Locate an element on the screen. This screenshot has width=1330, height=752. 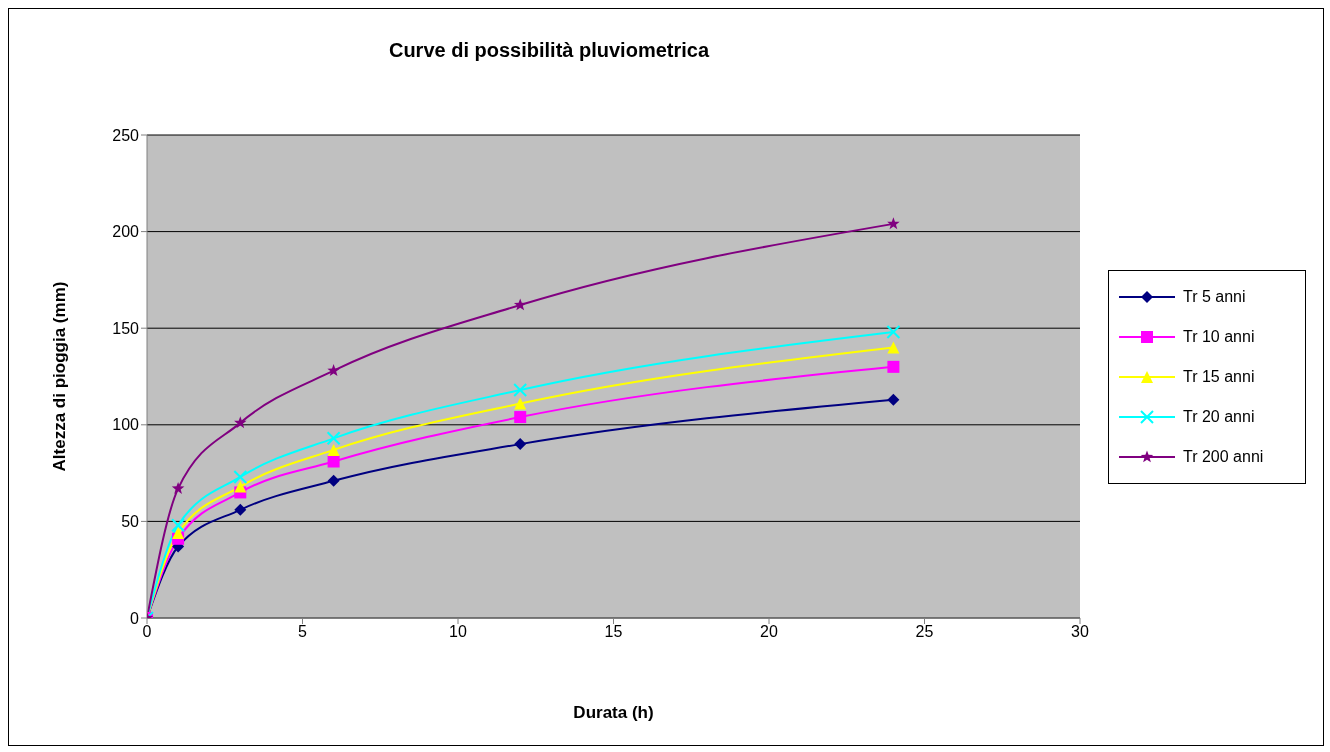
y-tick-label: 150 is located at coordinates (126, 328).